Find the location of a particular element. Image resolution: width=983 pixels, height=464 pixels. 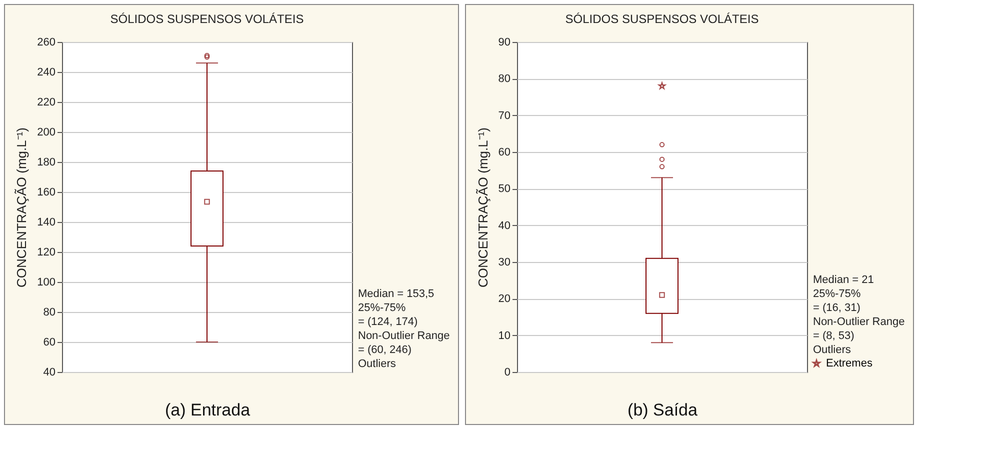

y-tick-label: 100 is located at coordinates (46, 282).